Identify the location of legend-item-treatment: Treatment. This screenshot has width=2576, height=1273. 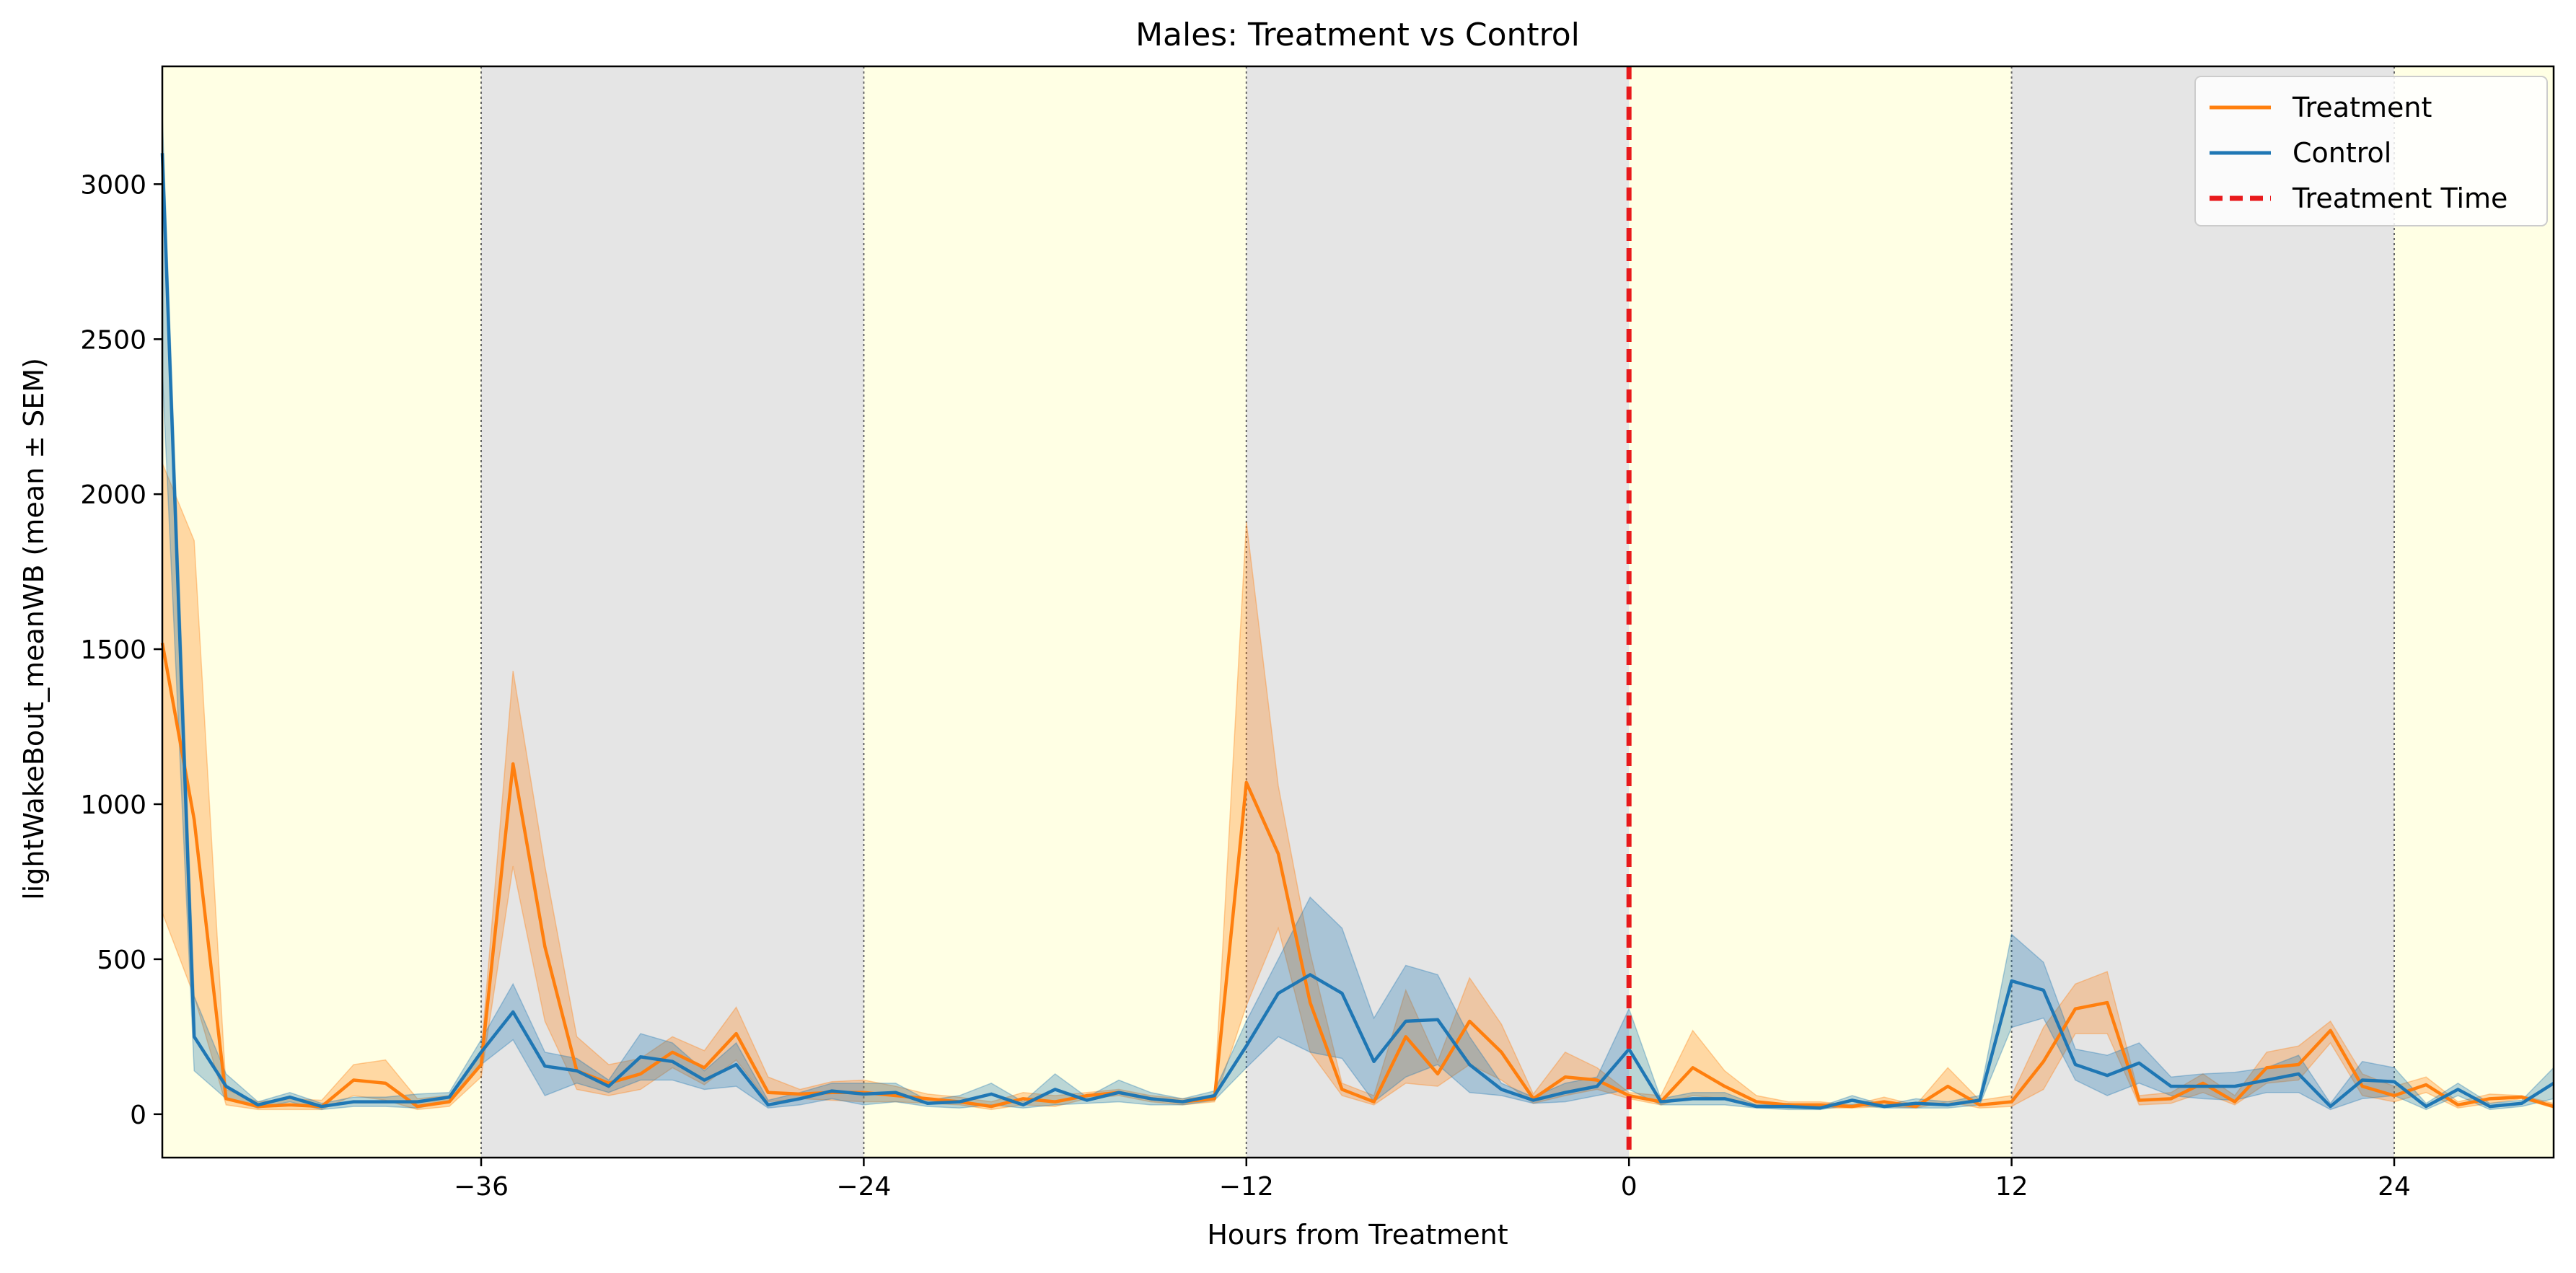
(2321, 108).